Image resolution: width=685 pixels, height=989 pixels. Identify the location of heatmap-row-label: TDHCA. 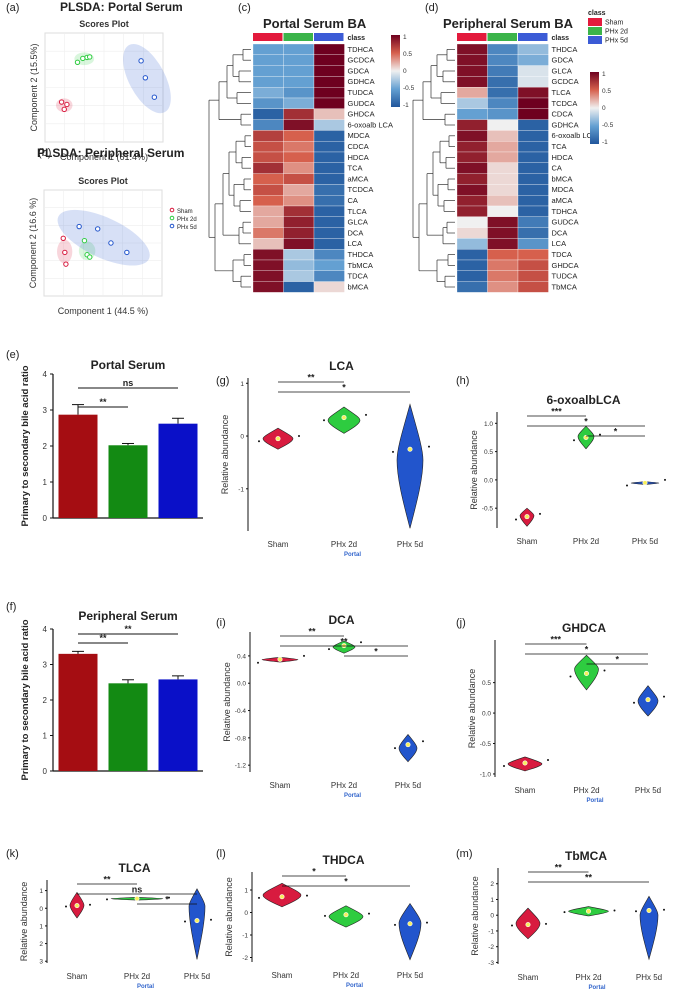
(565, 211).